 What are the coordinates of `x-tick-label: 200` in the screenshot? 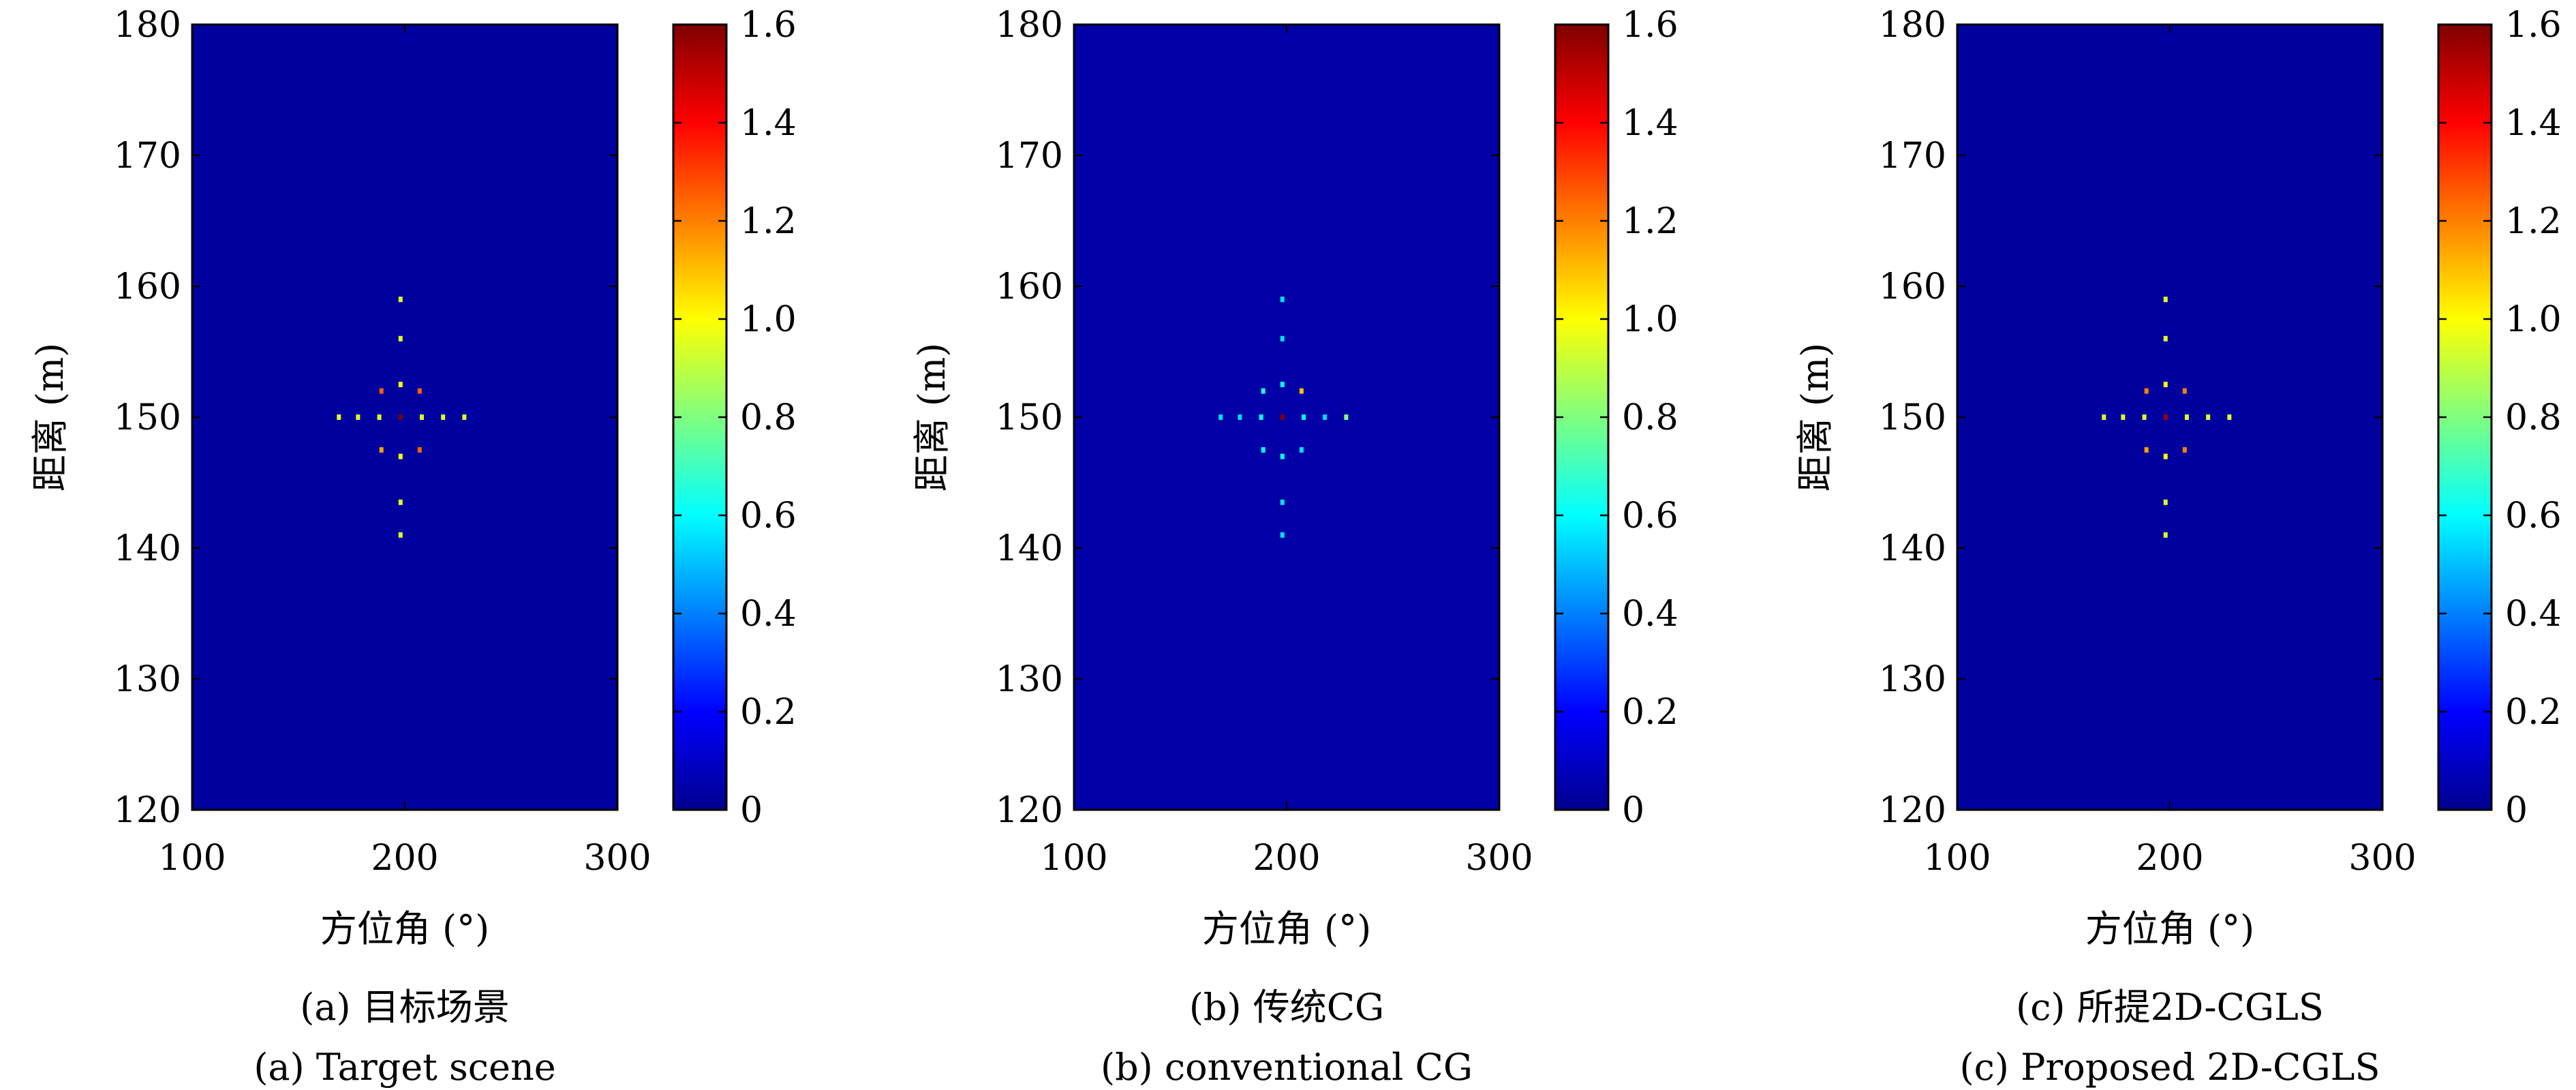 It's located at (1286, 859).